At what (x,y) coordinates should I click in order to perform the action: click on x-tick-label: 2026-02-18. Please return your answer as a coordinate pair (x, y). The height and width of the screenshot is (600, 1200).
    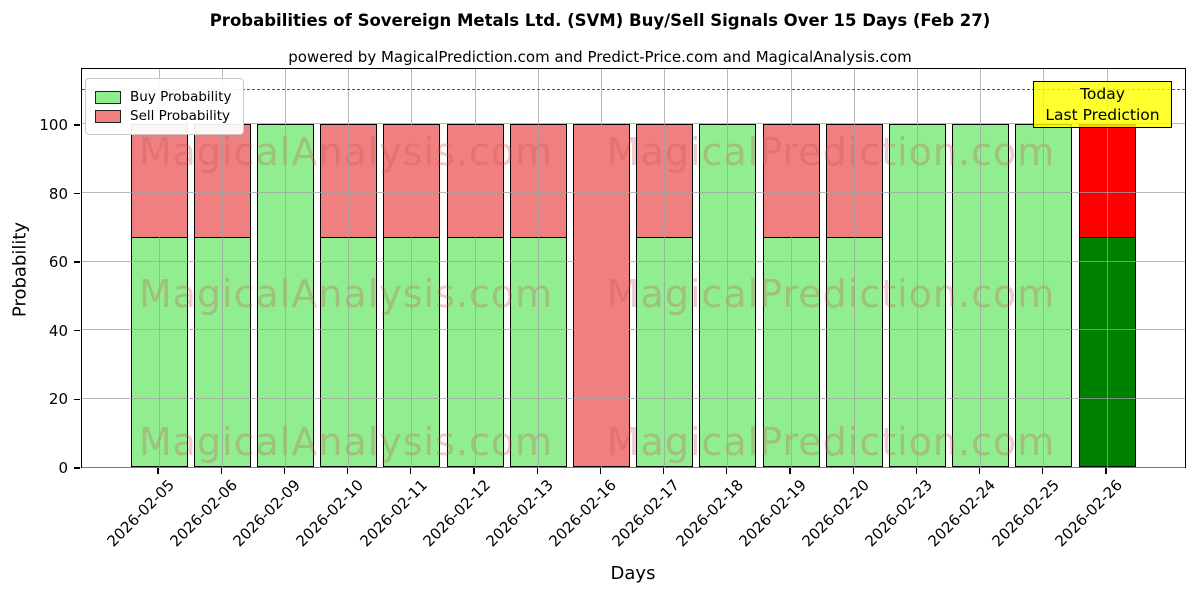
    Looking at the image, I should click on (709, 513).